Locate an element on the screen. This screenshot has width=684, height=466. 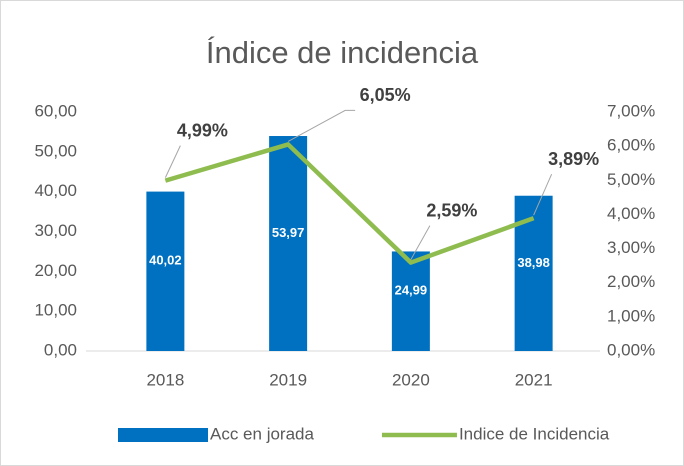
y2-tick-label: 7,00% is located at coordinates (631, 110).